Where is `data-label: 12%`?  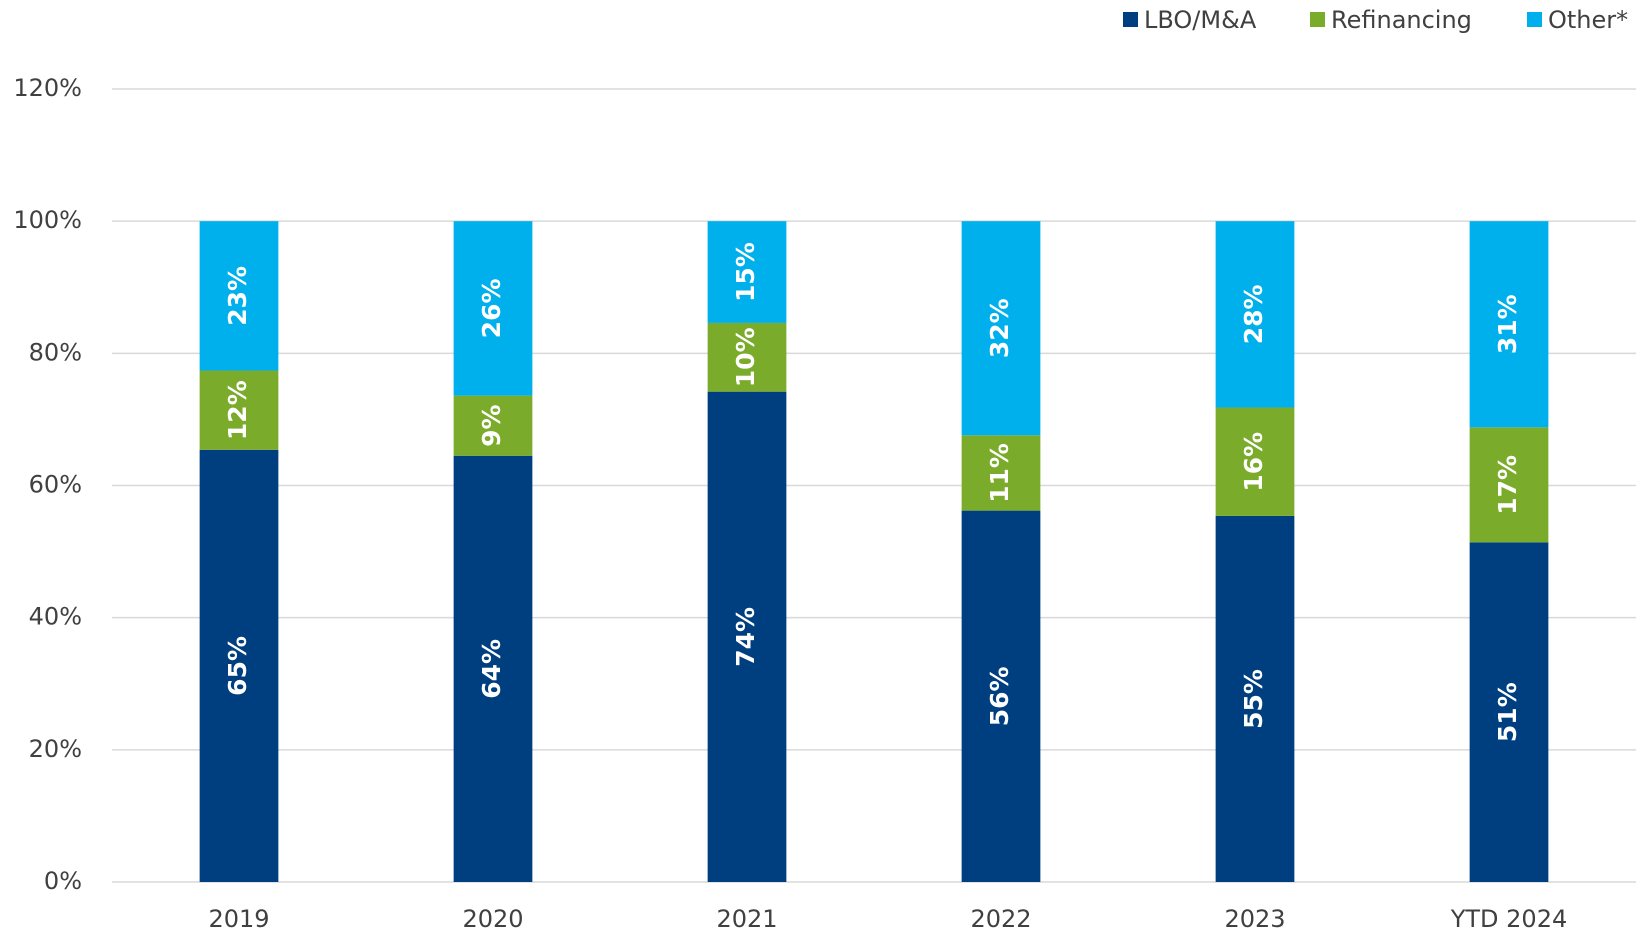
data-label: 12% is located at coordinates (237, 410).